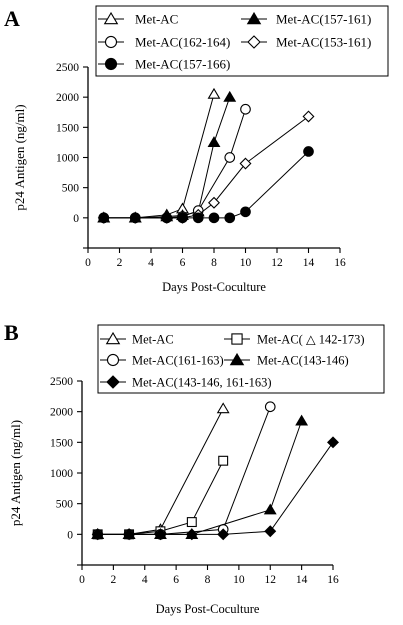 Image resolution: width=403 pixels, height=625 pixels. What do you see at coordinates (323, 42) in the screenshot?
I see `legend-label: Met-AC(153-161)` at bounding box center [323, 42].